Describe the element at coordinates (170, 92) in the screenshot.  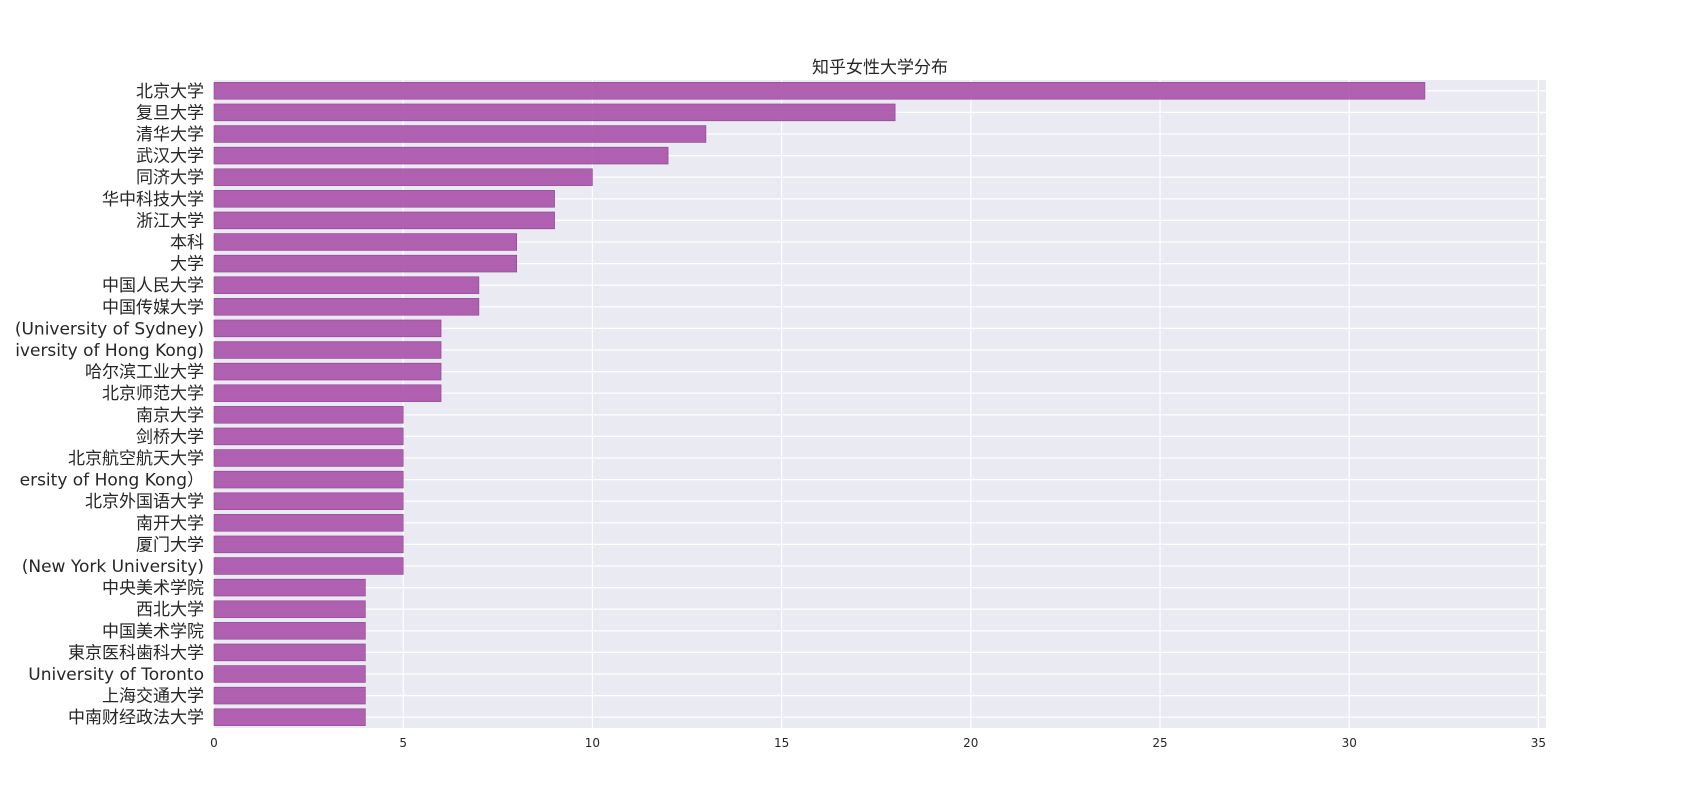
I see `category-label: 北京大学` at that location.